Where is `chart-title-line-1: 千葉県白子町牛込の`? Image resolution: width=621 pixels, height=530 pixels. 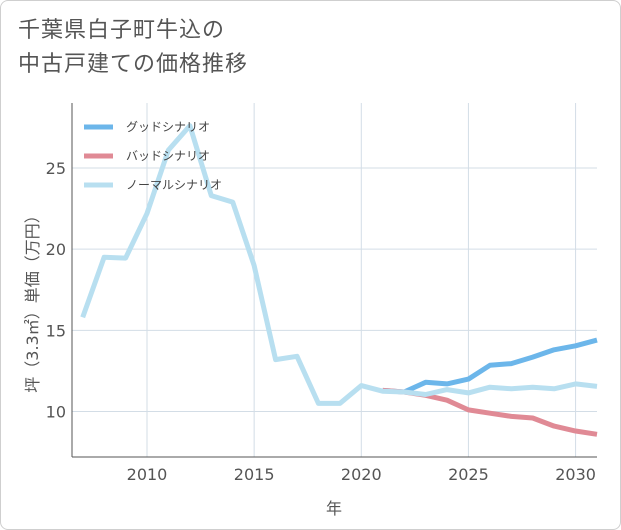
chart-title-line-1: 千葉県白子町牛込の is located at coordinates (122, 30).